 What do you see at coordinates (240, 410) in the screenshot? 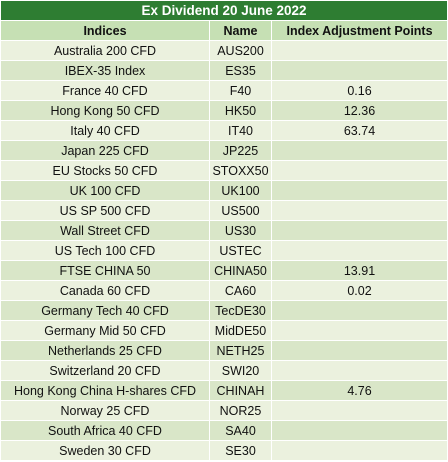
I see `cell-name: NOR25` at bounding box center [240, 410].